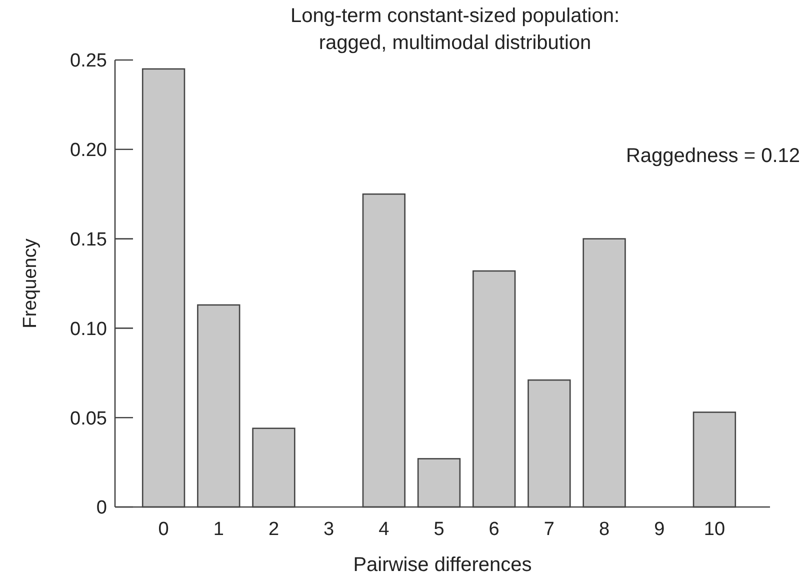 The height and width of the screenshot is (584, 808). Describe the element at coordinates (88, 419) in the screenshot. I see `y-tick-label: 0.05` at that location.